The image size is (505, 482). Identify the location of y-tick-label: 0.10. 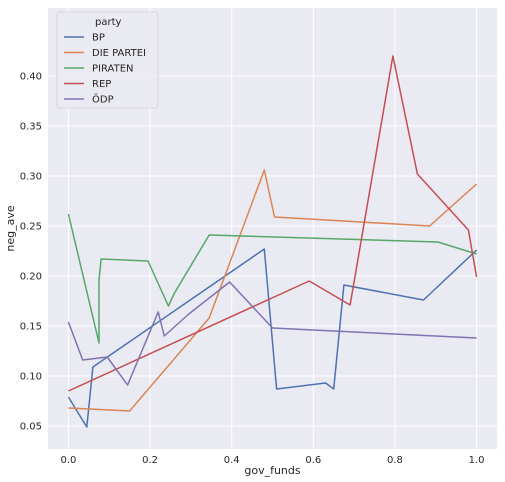
(31, 377).